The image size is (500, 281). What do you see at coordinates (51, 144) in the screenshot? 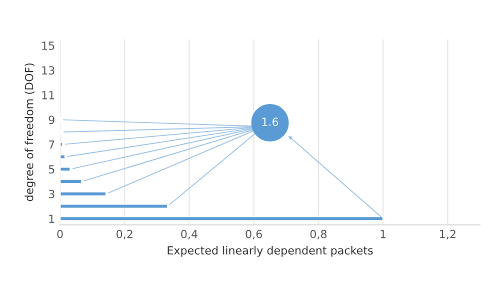
I see `y-tick-label: 7` at bounding box center [51, 144].